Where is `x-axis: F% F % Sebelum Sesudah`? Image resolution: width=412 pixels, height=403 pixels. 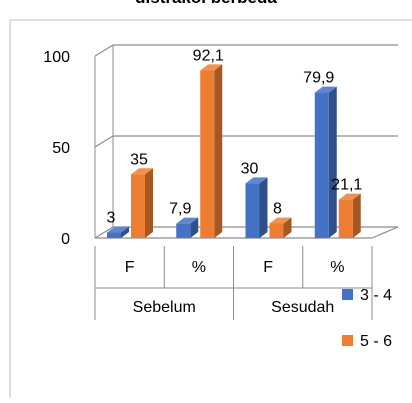
x-axis: F% F % Sebelum Sesudah is located at coordinates (233, 283).